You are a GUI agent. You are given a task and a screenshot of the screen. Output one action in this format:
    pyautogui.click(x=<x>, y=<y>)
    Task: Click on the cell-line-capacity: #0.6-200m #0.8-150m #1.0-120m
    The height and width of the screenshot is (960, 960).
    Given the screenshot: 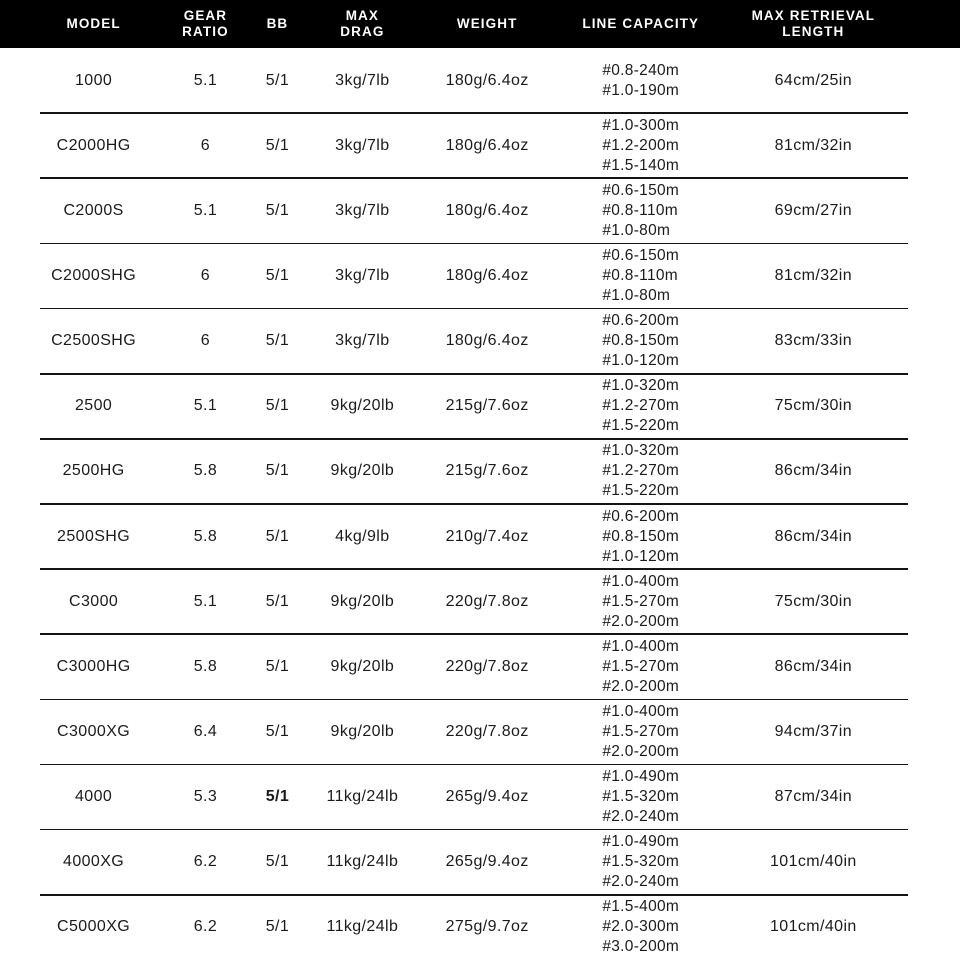 What is the action you would take?
    pyautogui.click(x=641, y=341)
    